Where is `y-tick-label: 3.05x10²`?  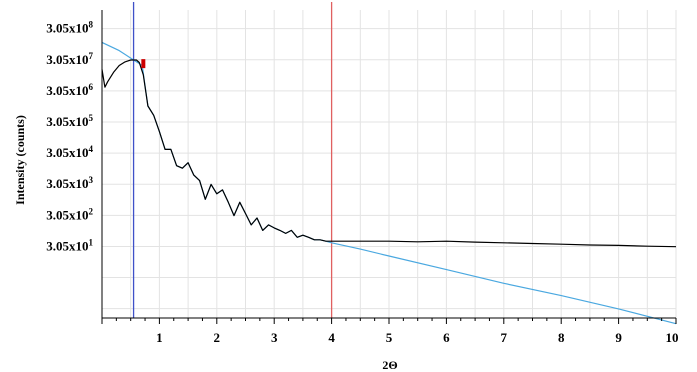
y-tick-label: 3.05x10² is located at coordinates (69, 214).